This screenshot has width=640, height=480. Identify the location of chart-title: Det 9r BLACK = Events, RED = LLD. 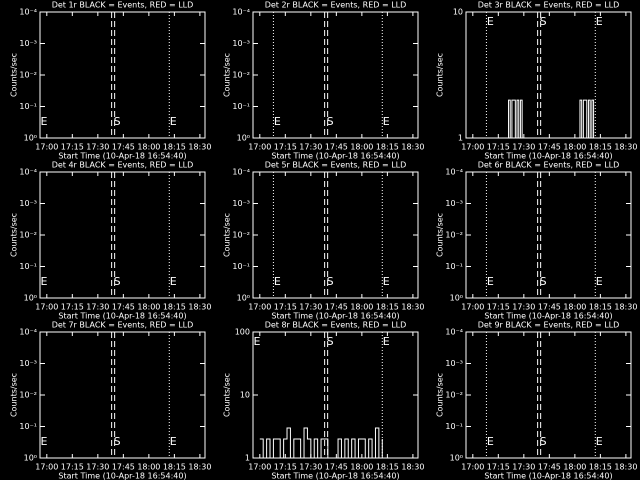
(549, 325).